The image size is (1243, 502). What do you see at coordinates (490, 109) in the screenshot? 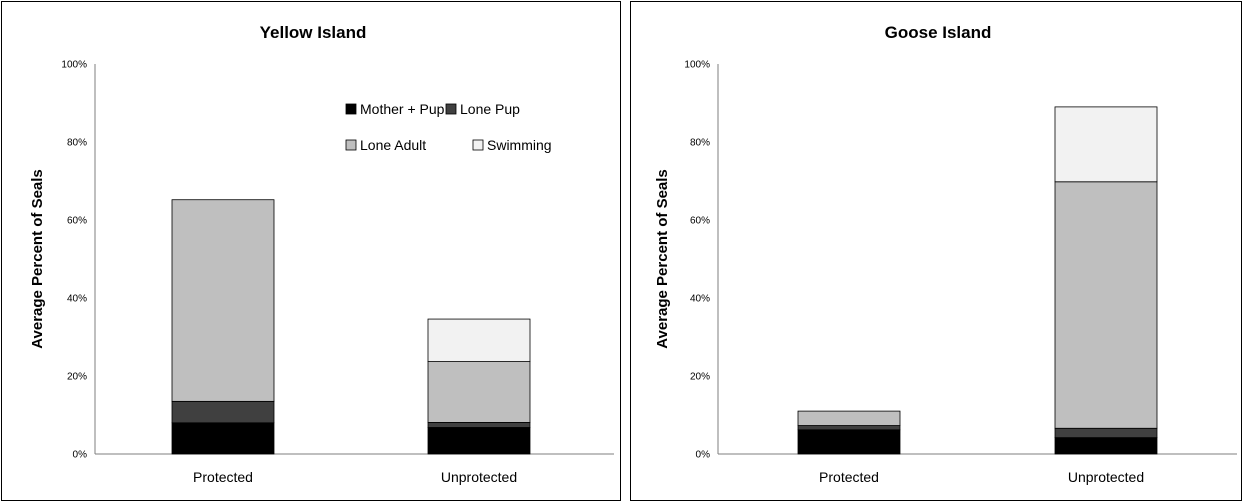
I see `legend-entry: Lone Pup` at bounding box center [490, 109].